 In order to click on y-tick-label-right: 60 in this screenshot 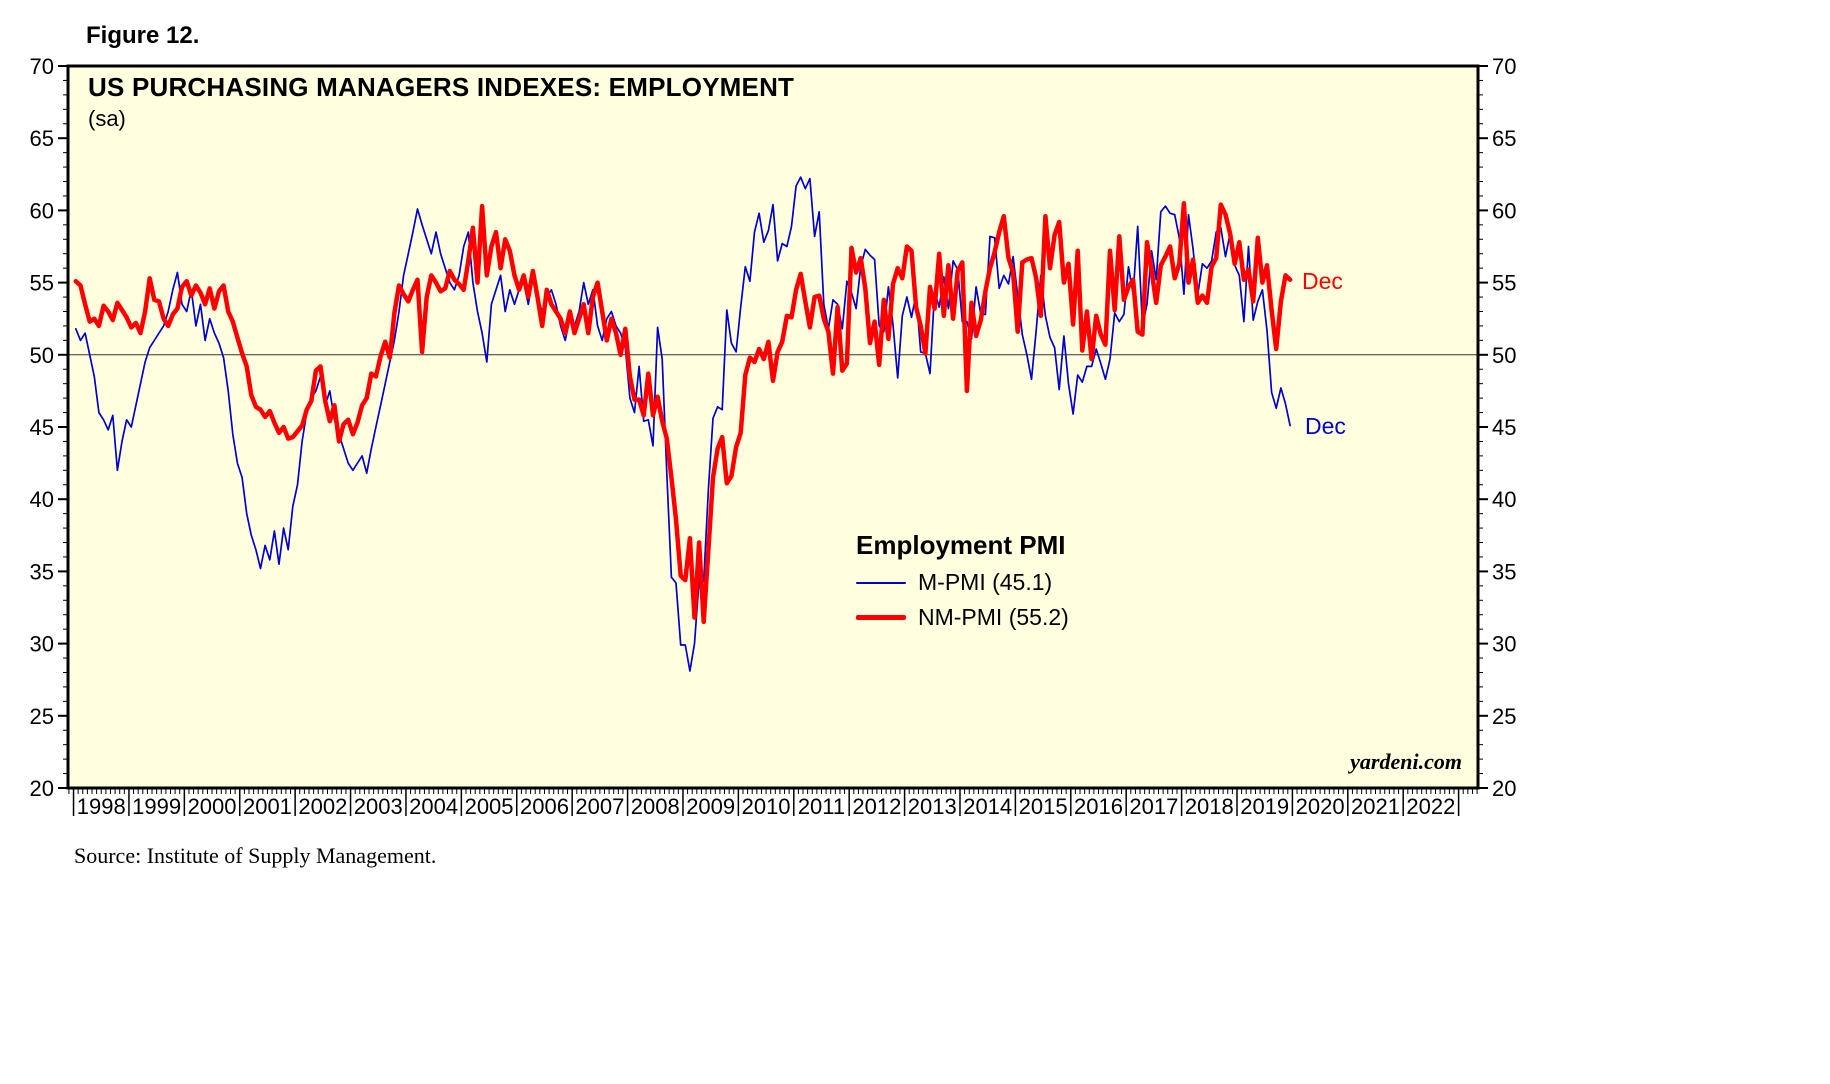, I will do `click(1504, 210)`.